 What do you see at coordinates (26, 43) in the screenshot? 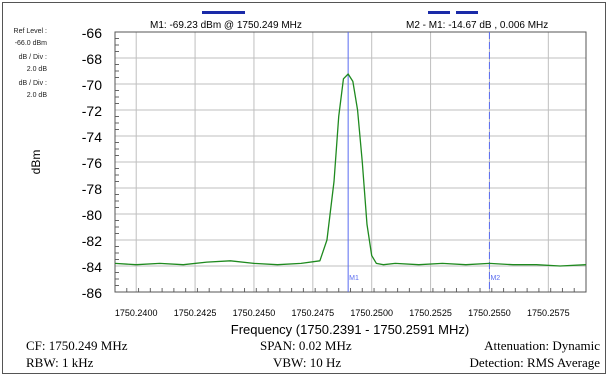
I see `ref-level-value: -66.0 dBm` at bounding box center [26, 43].